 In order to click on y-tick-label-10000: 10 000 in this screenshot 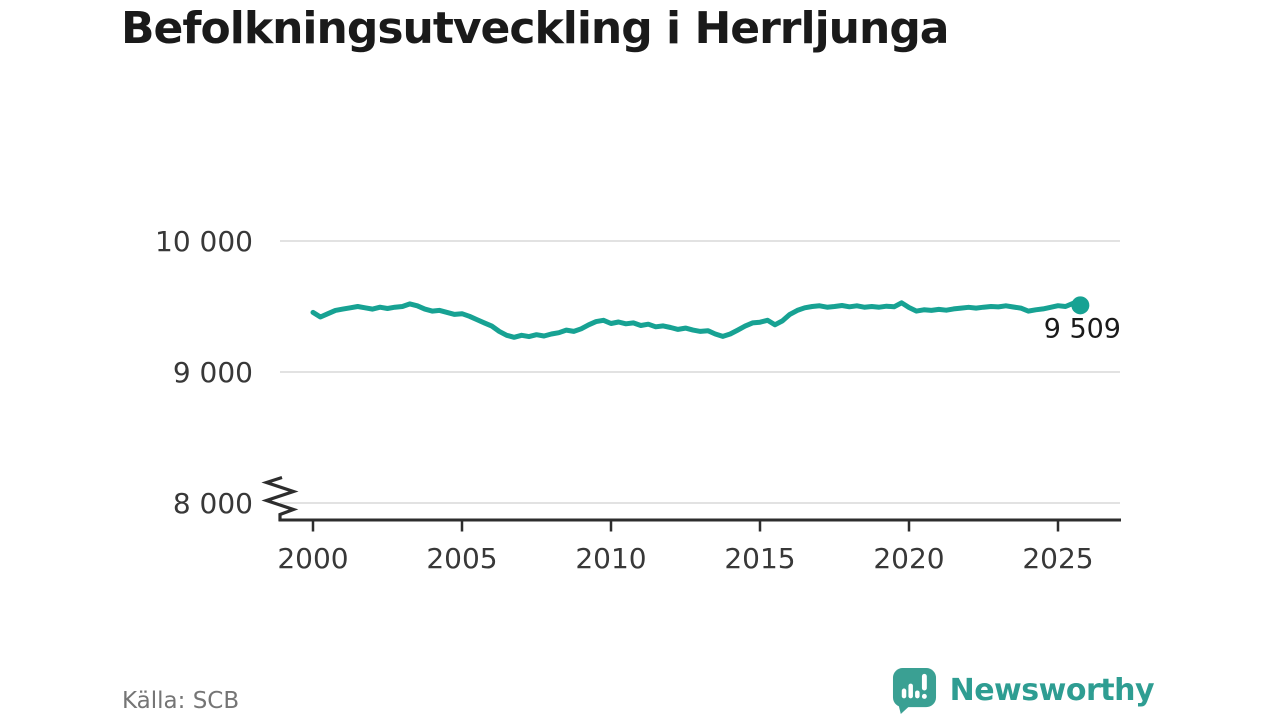, I will do `click(204, 241)`.